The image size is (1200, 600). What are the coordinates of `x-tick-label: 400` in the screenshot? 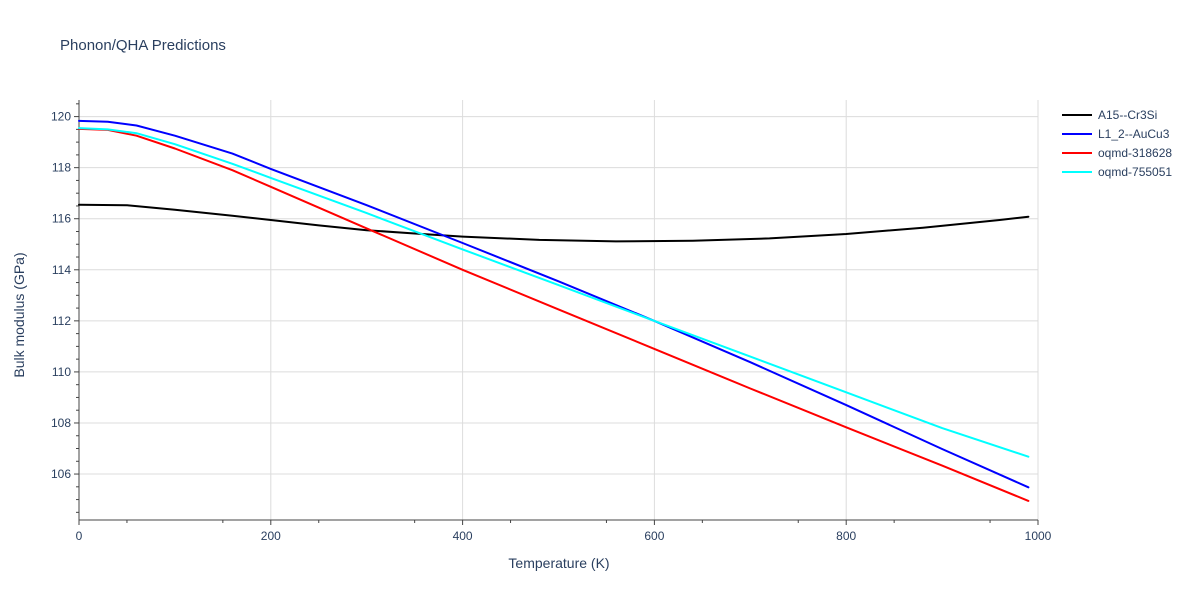 It's located at (463, 536).